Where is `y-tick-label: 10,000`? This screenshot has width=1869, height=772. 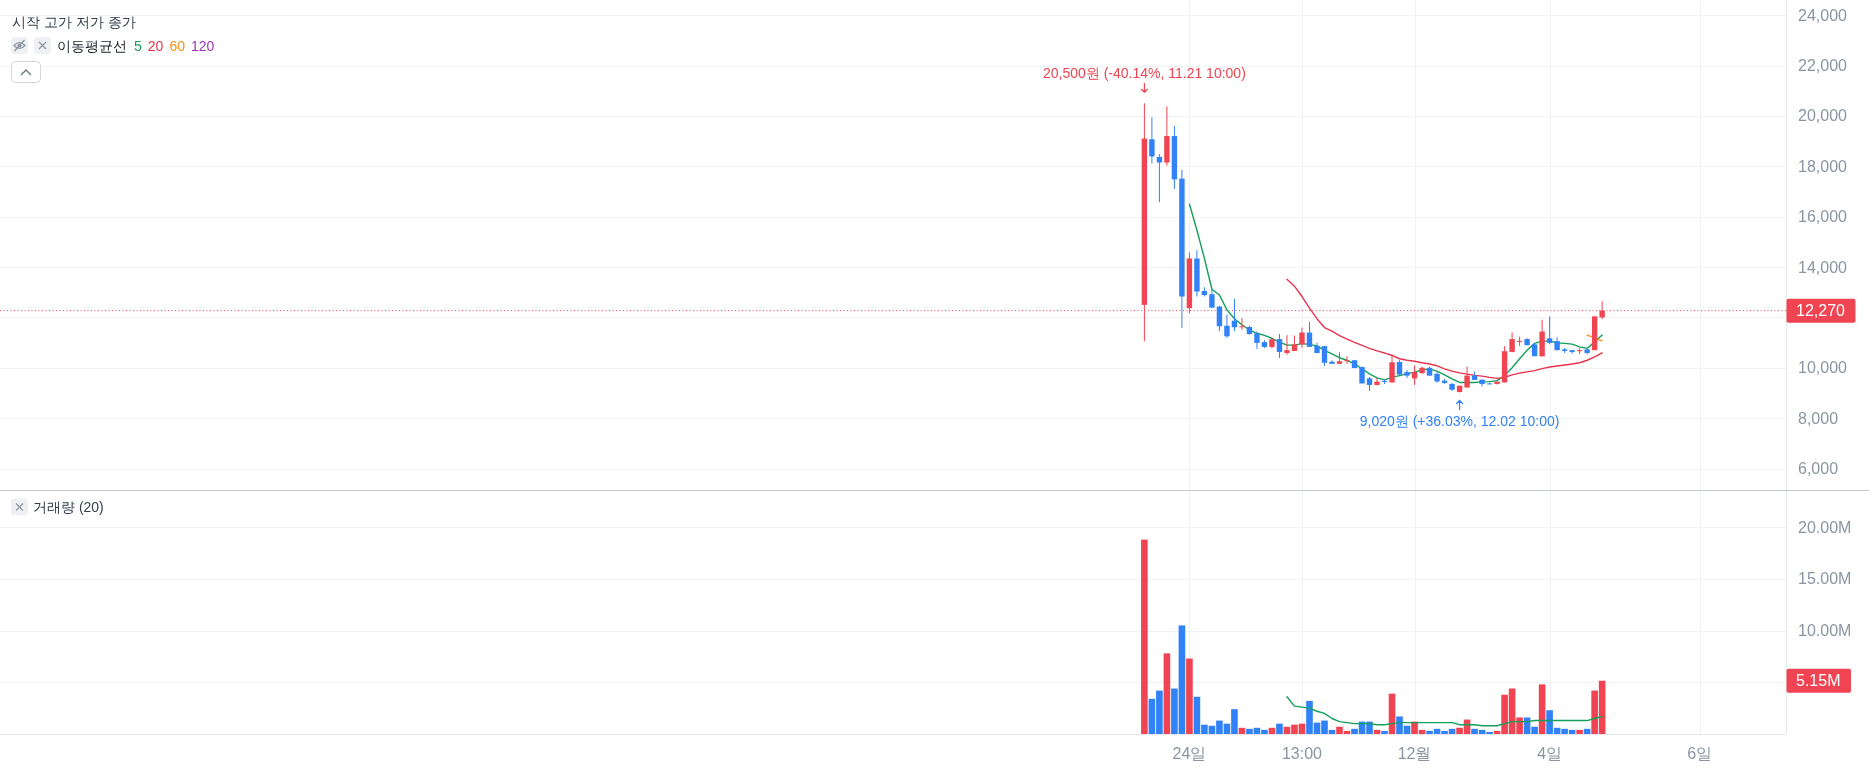 y-tick-label: 10,000 is located at coordinates (1823, 368).